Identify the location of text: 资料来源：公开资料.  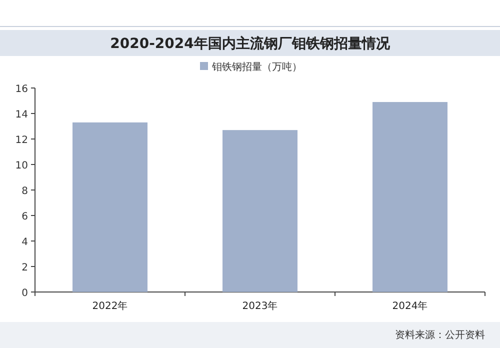
(440, 335).